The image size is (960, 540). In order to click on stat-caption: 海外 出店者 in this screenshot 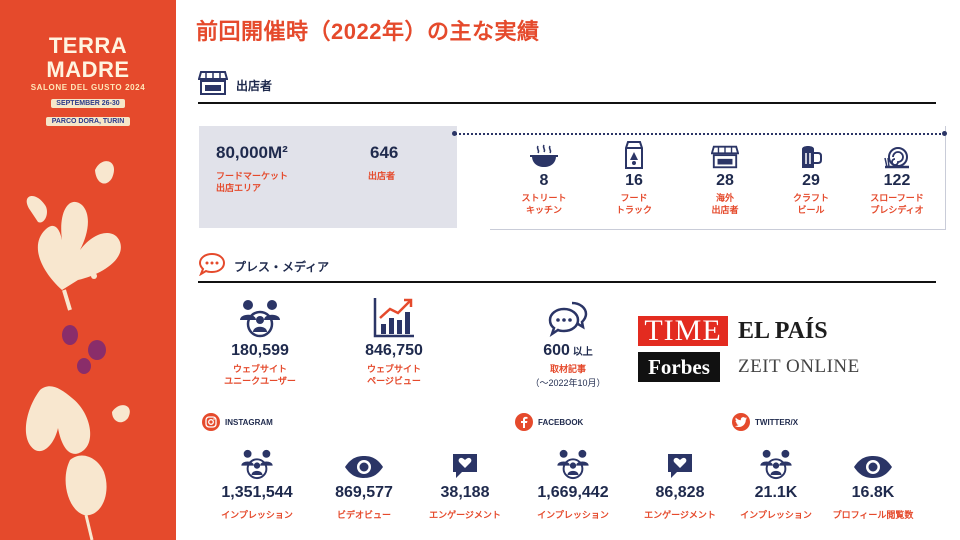, I will do `click(725, 204)`.